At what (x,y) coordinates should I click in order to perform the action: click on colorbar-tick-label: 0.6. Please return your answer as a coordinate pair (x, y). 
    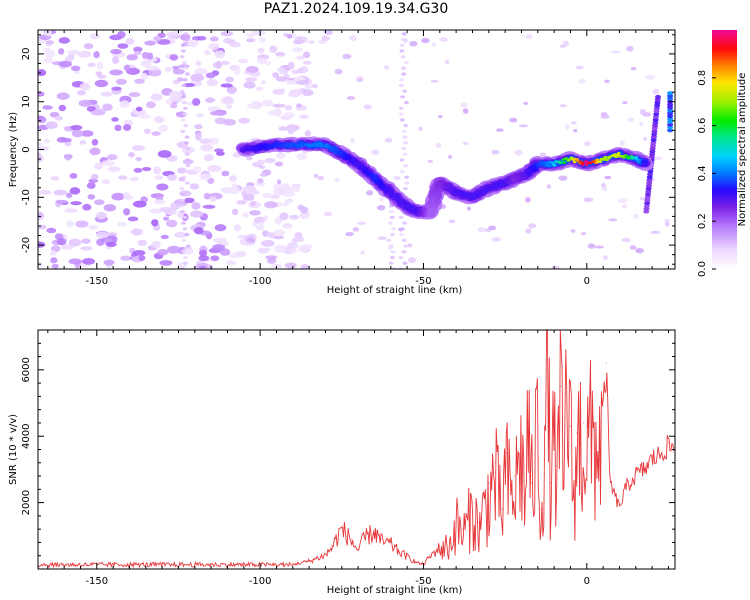
    Looking at the image, I should click on (702, 126).